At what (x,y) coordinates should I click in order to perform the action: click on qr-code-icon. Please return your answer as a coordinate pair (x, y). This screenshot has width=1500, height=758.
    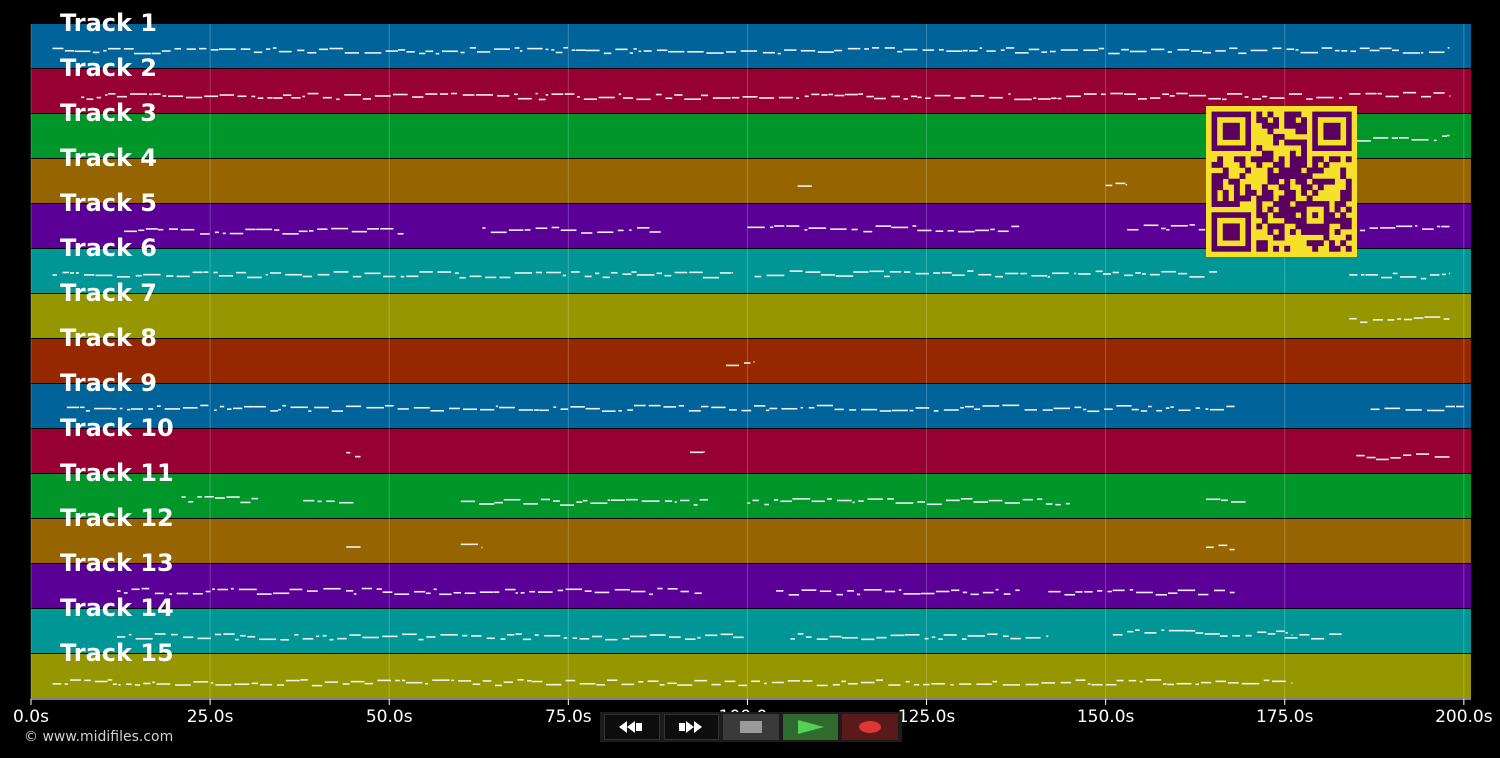
    Looking at the image, I should click on (1281, 181).